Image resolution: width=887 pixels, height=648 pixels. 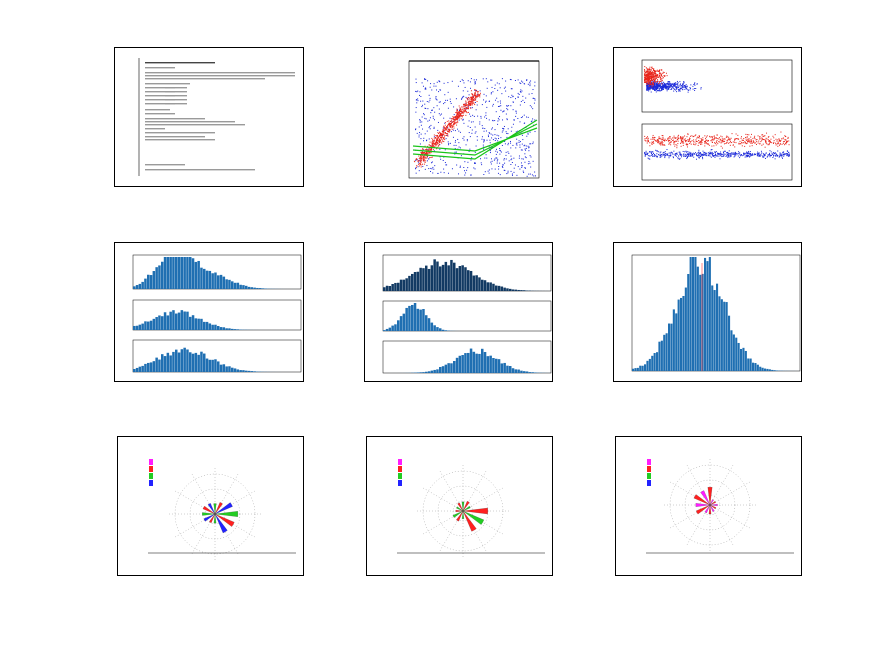 I want to click on histogram-direction-thumbnail, so click(x=707, y=312).